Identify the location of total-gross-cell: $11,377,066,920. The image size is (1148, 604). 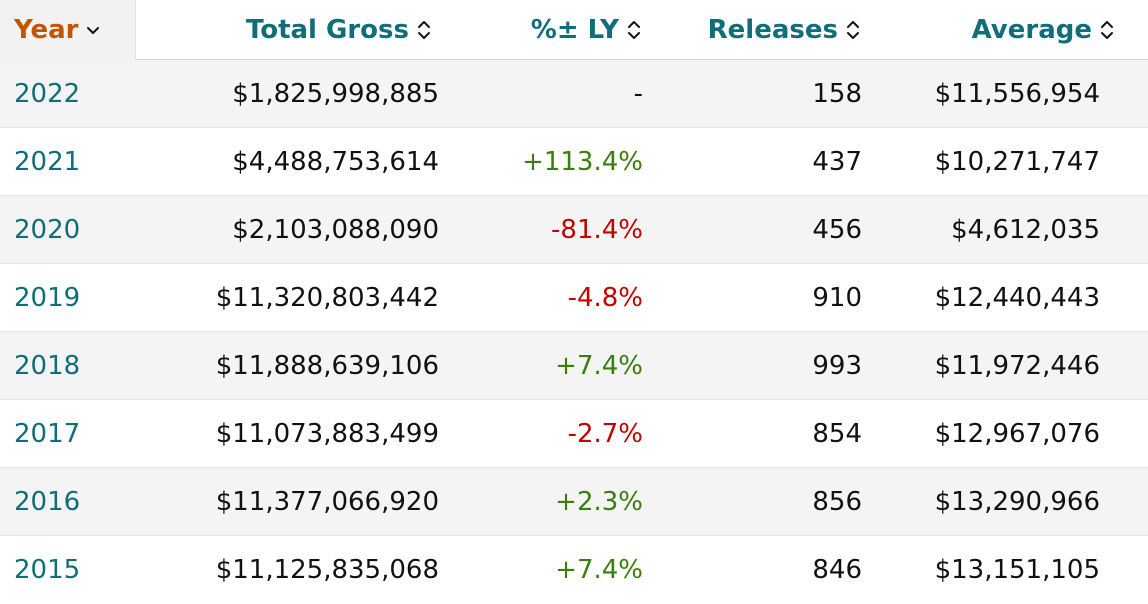
(327, 501).